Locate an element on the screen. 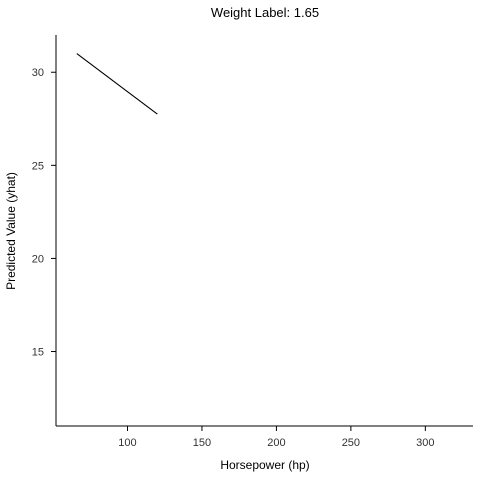 This screenshot has width=480, height=480. y-tick-label: 20 is located at coordinates (38, 259).